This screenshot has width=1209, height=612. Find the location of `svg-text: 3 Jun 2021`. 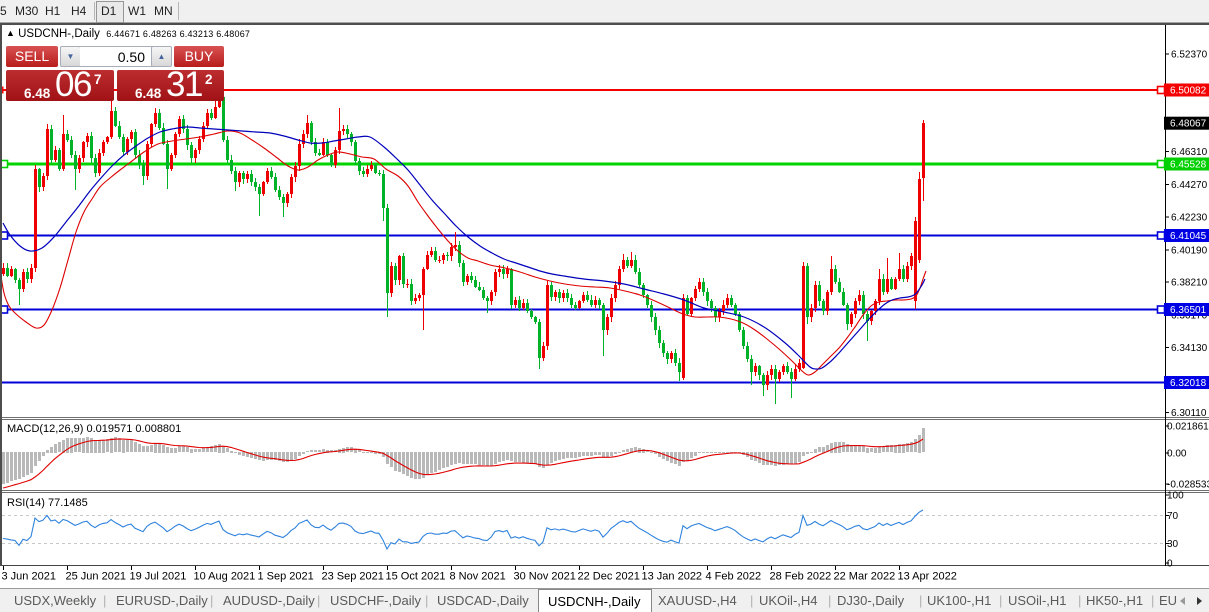

svg-text: 3 Jun 2021 is located at coordinates (29, 577).